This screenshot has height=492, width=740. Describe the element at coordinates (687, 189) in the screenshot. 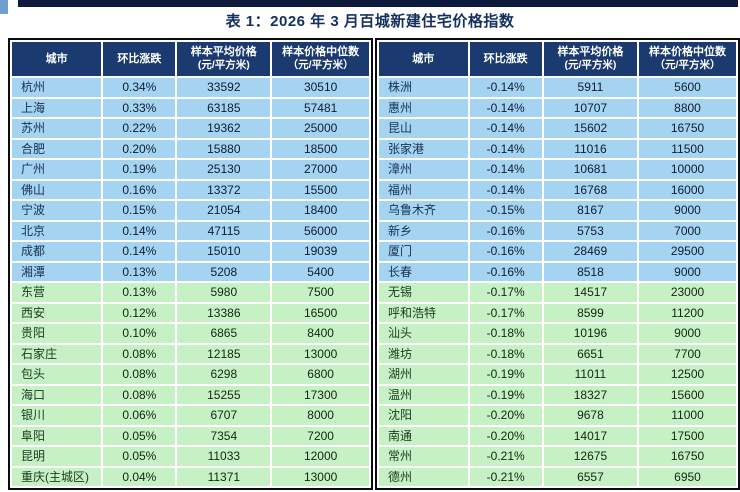

I see `cell-median: 16000` at that location.